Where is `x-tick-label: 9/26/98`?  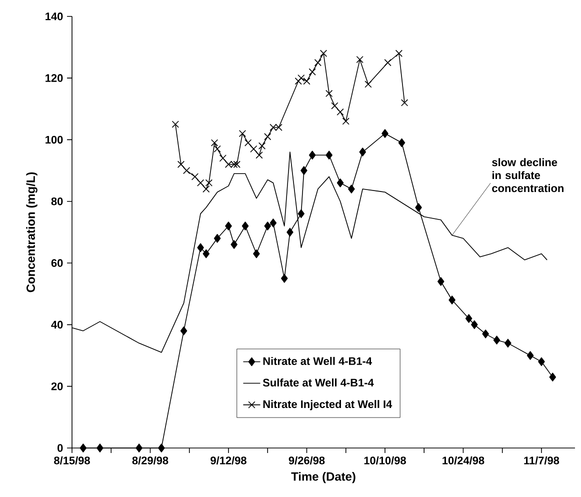
x-tick-label: 9/26/98 is located at coordinates (306, 460).